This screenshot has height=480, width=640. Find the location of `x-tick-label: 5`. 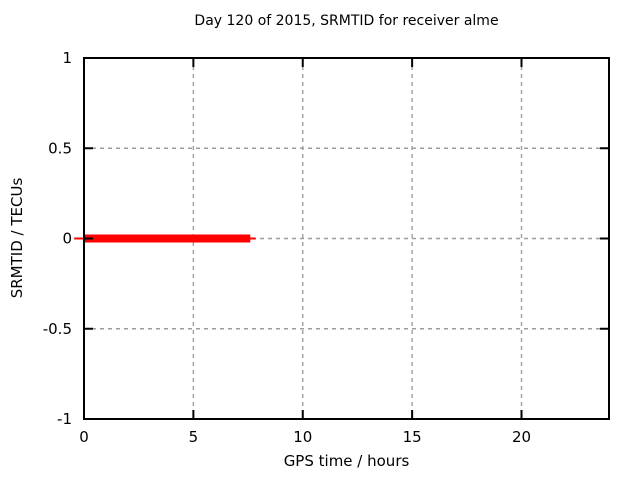

x-tick-label: 5 is located at coordinates (194, 437).